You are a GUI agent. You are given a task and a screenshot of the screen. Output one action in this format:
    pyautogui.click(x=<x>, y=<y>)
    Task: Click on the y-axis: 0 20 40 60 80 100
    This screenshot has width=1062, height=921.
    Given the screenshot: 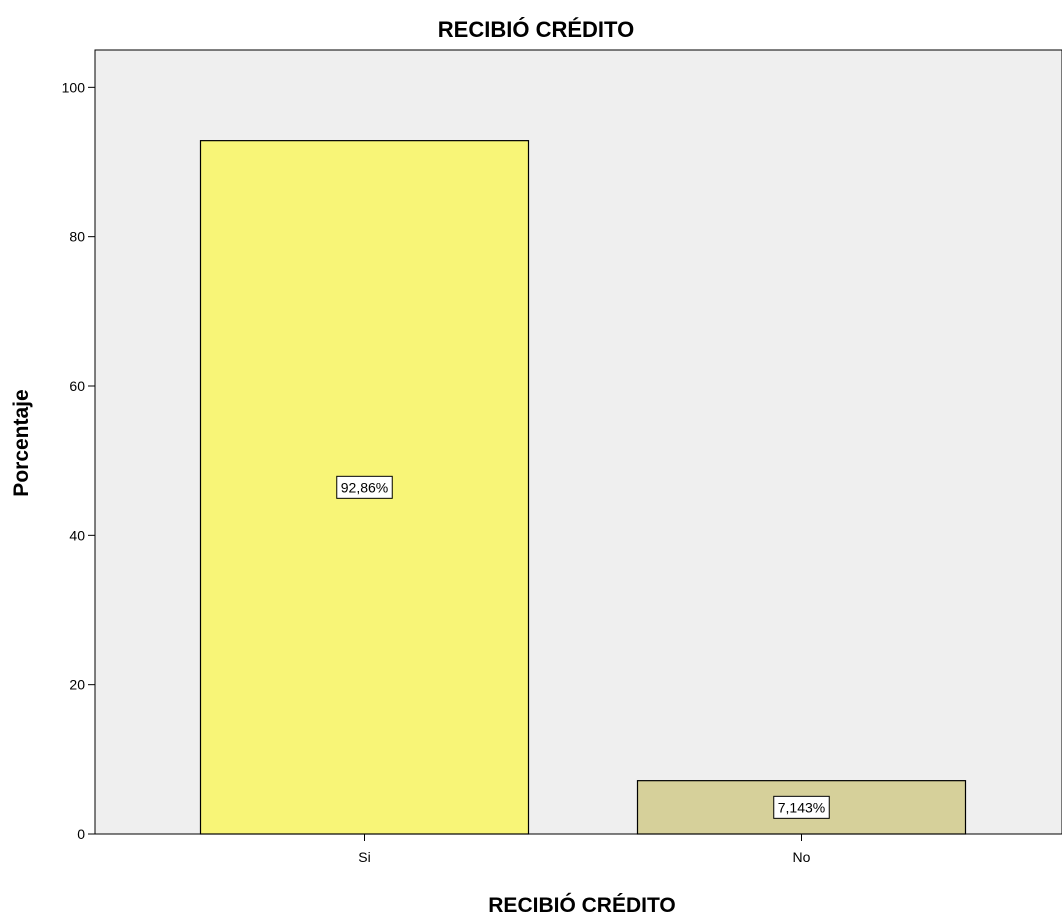 What is the action you would take?
    pyautogui.click(x=78, y=460)
    